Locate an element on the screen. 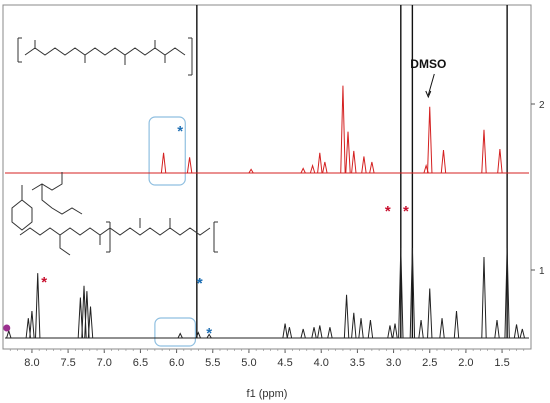  structure-polymer-1-drawing is located at coordinates (105, 56).